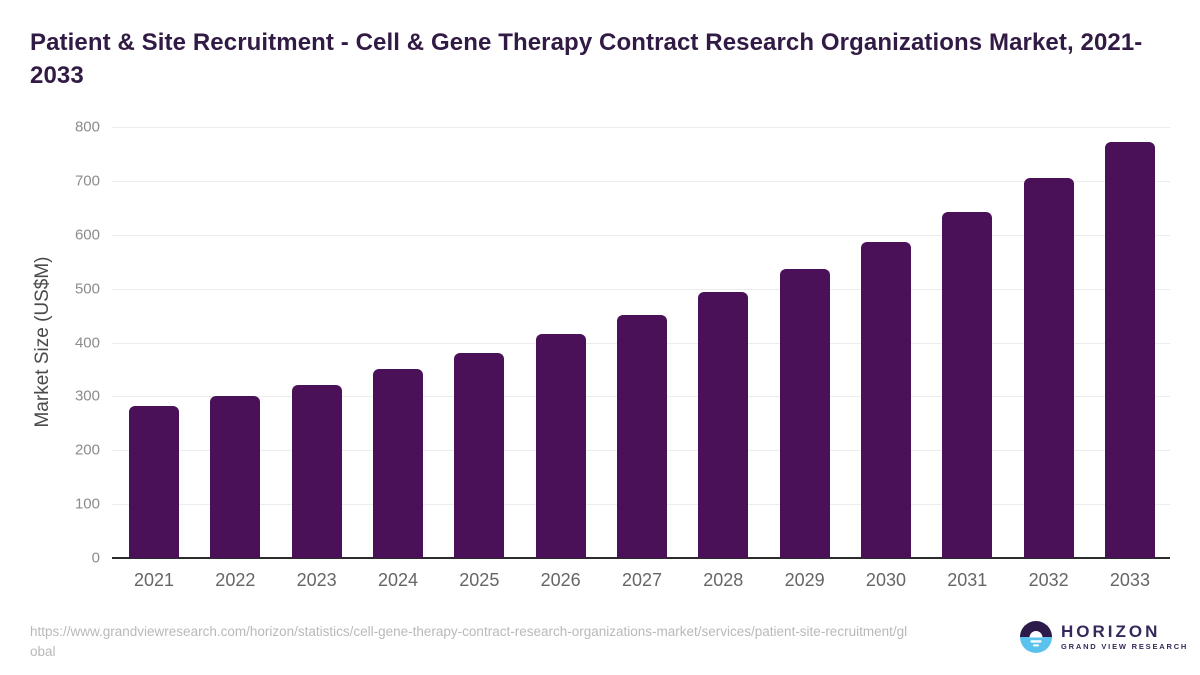 This screenshot has width=1200, height=675. Describe the element at coordinates (316, 471) in the screenshot. I see `bar-2023` at that location.